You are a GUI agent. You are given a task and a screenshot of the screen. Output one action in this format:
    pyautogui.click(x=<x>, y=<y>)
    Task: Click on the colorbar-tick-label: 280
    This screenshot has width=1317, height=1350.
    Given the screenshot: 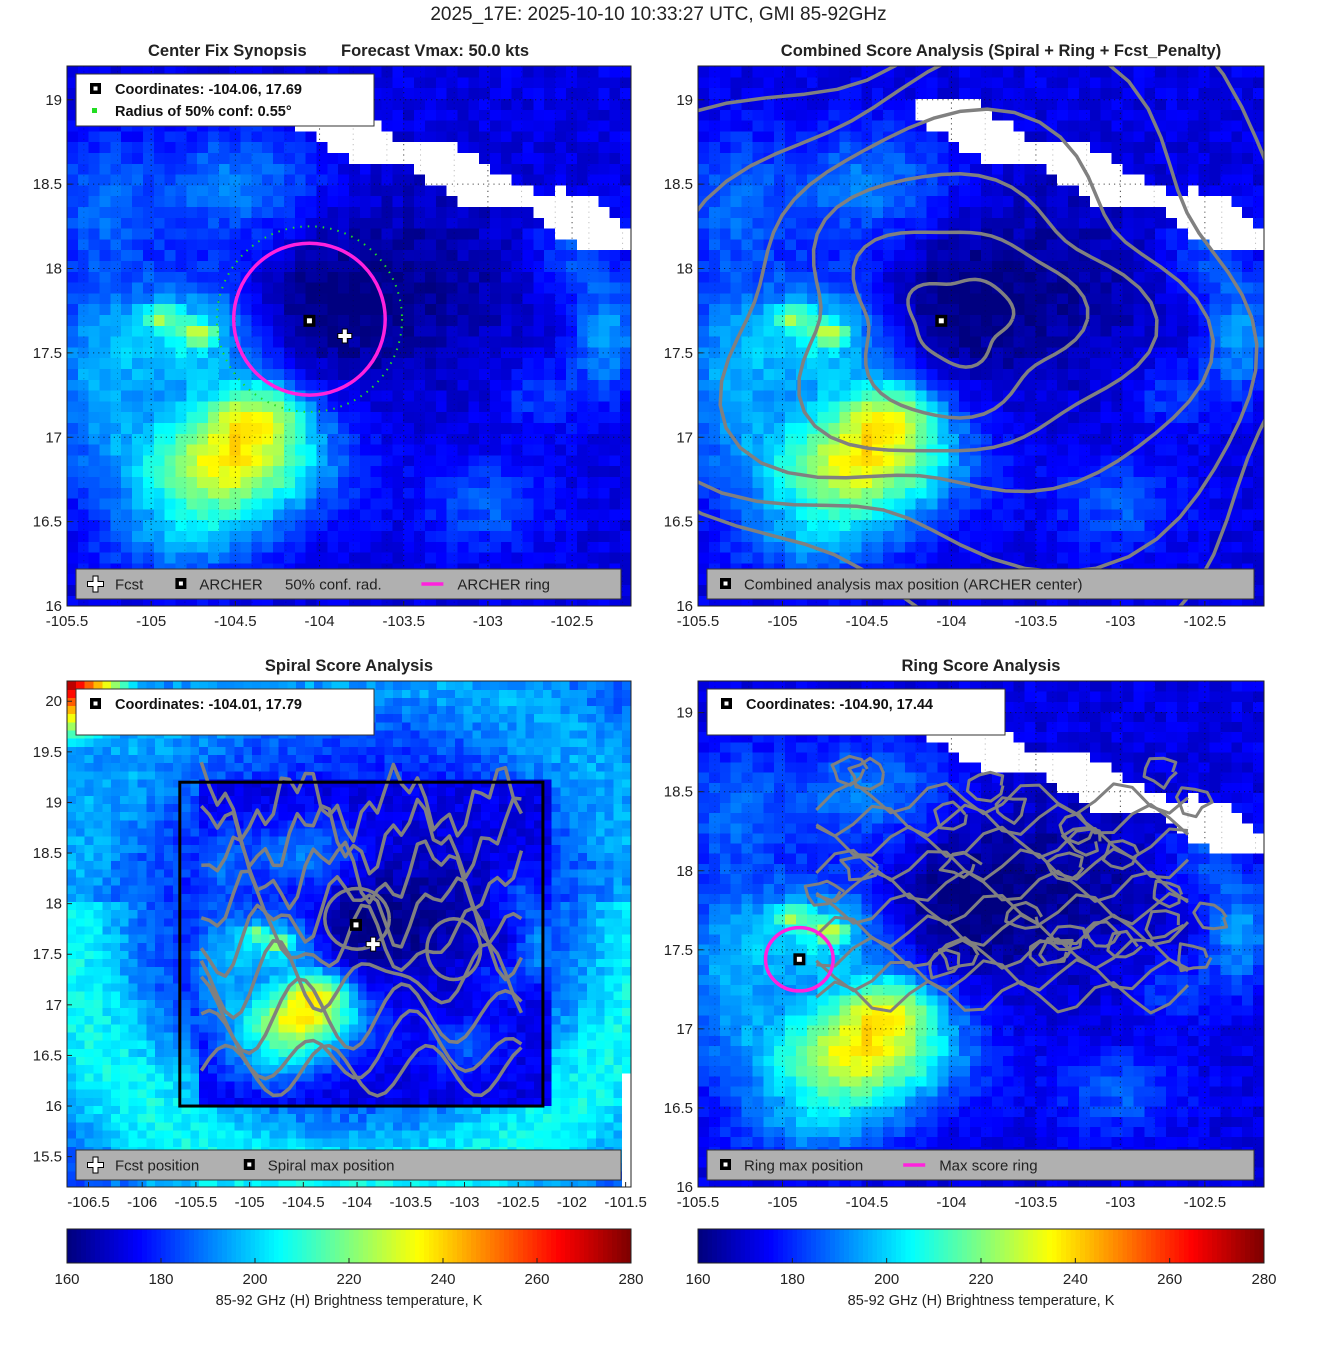 What is the action you would take?
    pyautogui.click(x=630, y=1279)
    